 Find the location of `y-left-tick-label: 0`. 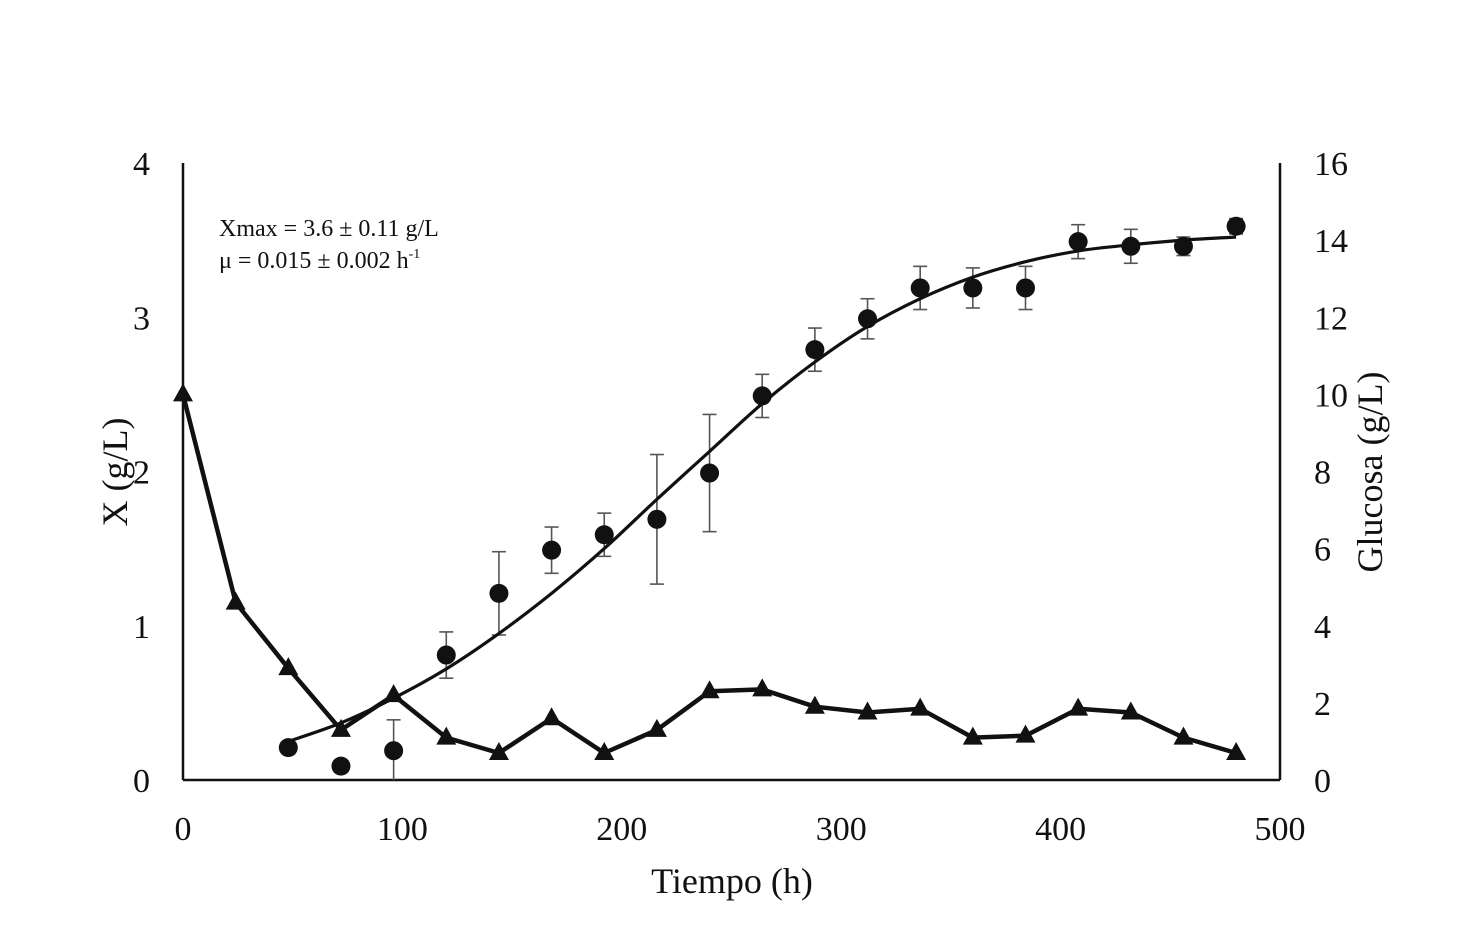

y-left-tick-label: 0 is located at coordinates (141, 781).